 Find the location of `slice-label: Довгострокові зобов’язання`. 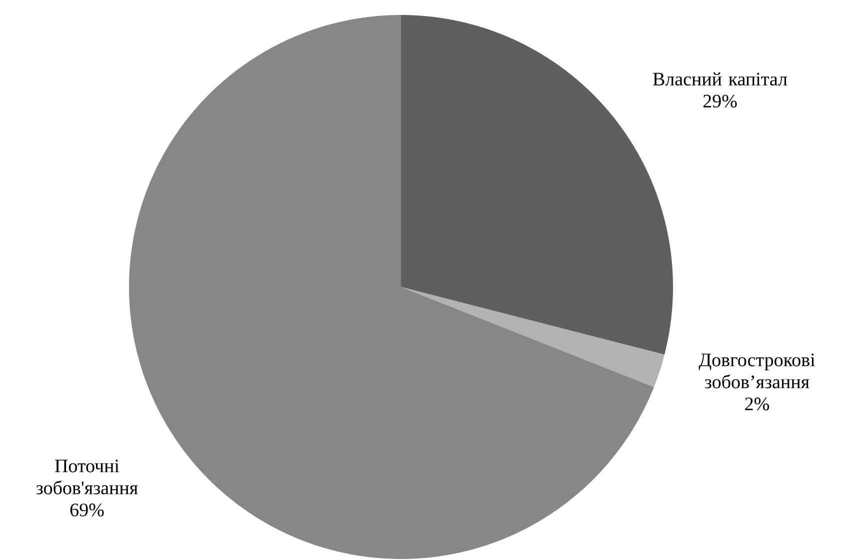

slice-label: Довгострокові зобов’язання is located at coordinates (757, 371).